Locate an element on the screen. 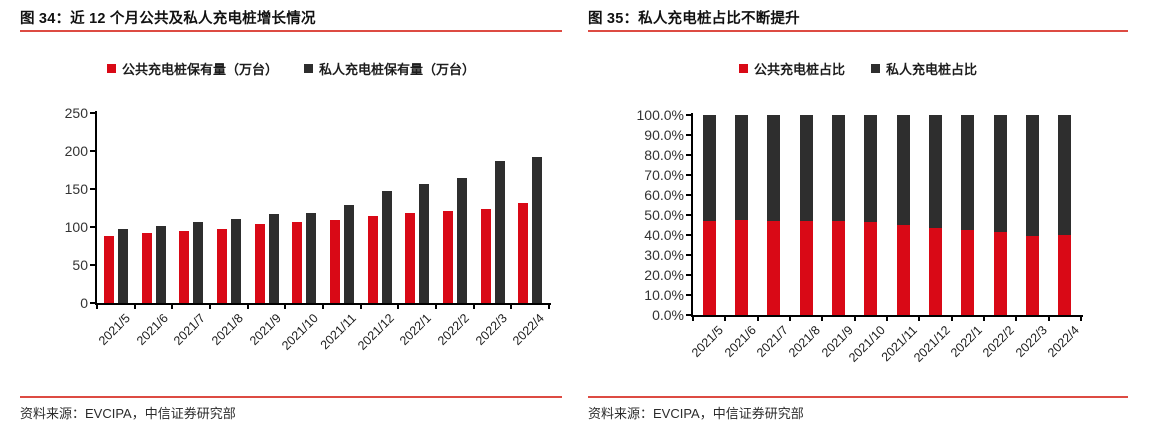 The height and width of the screenshot is (431, 1150). y-tick-label: 150 is located at coordinates (76, 189).